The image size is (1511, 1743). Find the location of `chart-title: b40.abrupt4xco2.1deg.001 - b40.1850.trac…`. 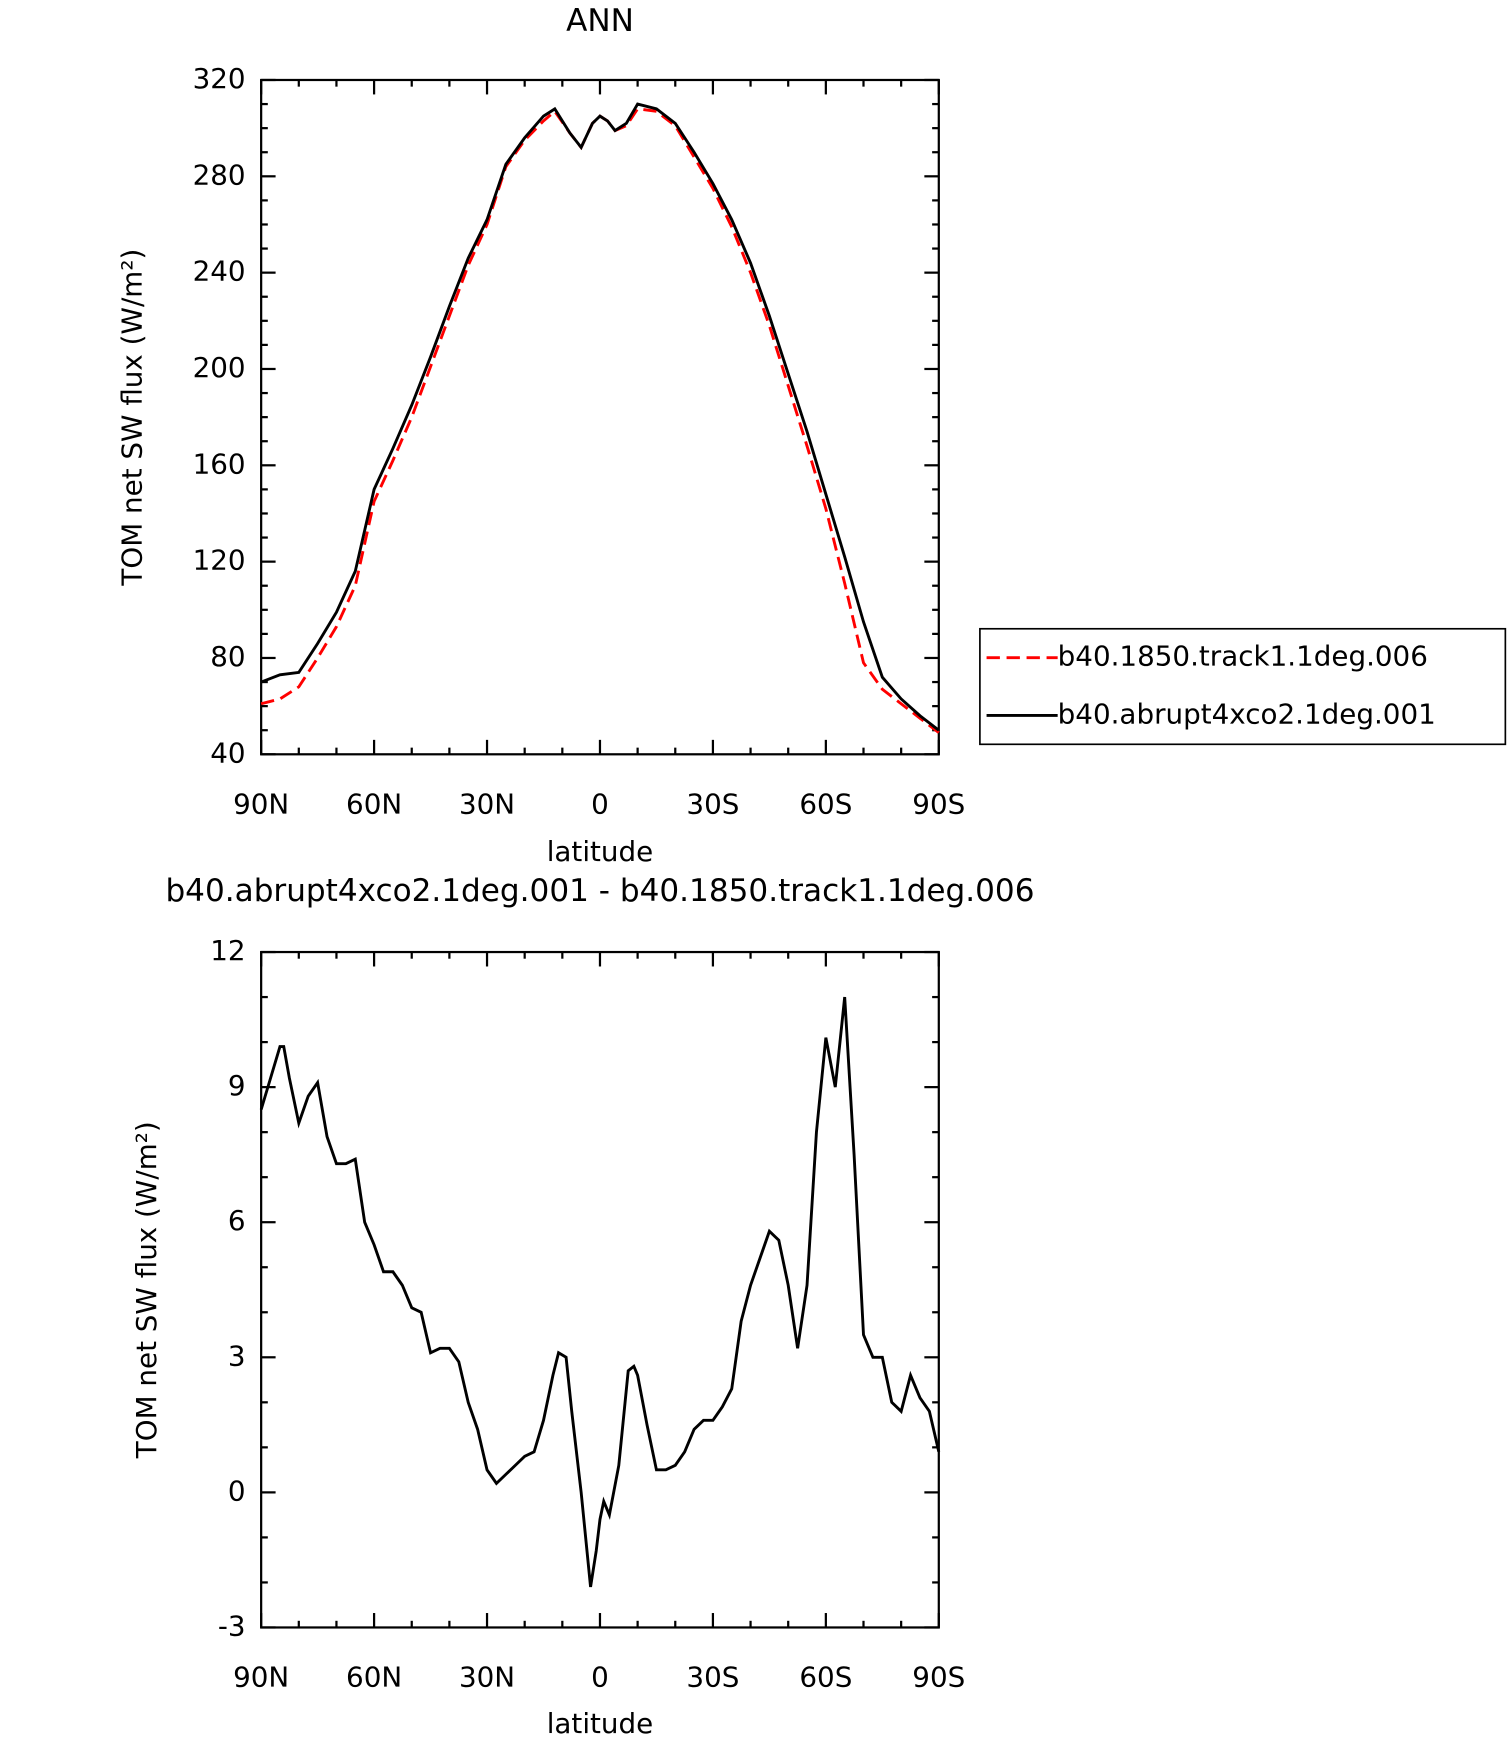

chart-title: b40.abrupt4xco2.1deg.001 - b40.1850.trac… is located at coordinates (599, 891).